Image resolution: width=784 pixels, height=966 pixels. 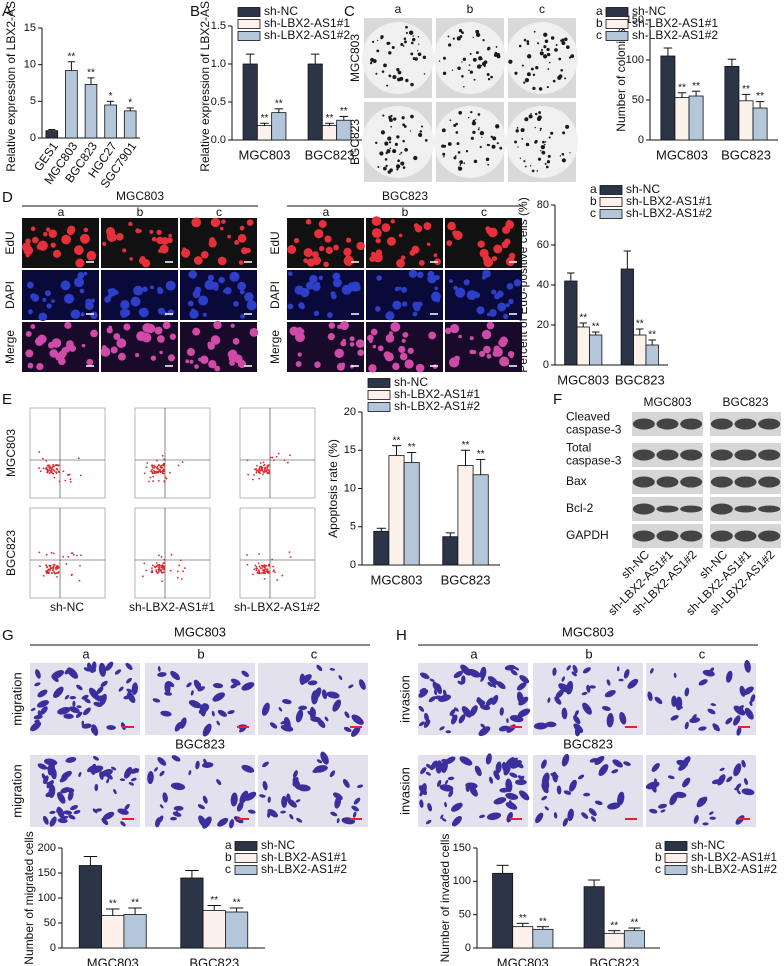 I want to click on column-label: a, so click(x=326, y=212).